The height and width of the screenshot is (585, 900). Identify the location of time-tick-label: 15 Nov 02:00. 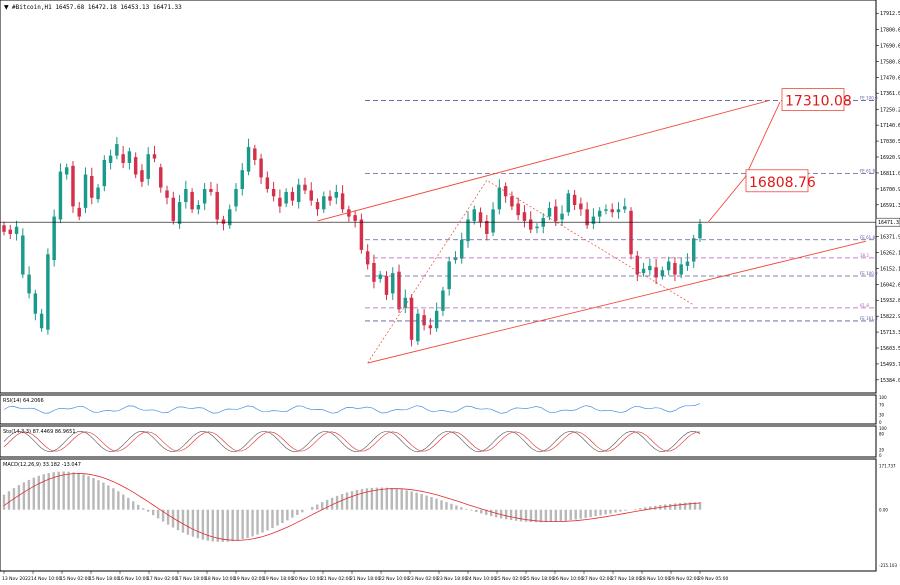
(75, 579).